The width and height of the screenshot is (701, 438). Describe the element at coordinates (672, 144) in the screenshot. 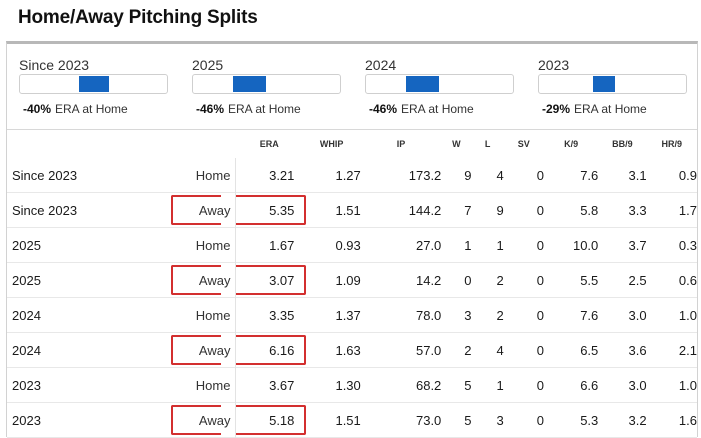

I see `col-header-hr9: HR/9` at that location.